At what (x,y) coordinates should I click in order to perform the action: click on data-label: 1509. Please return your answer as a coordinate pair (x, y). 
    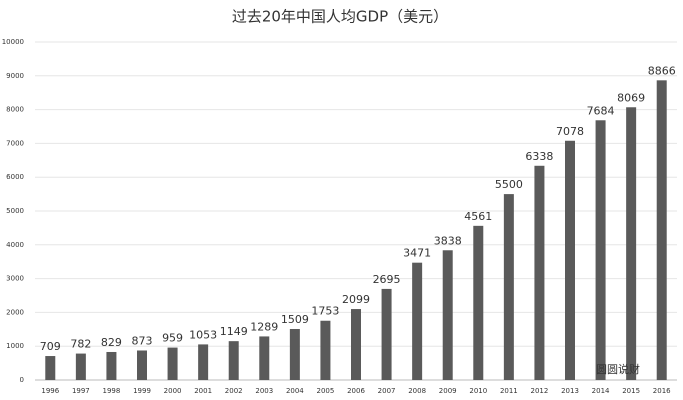
    Looking at the image, I should click on (295, 319).